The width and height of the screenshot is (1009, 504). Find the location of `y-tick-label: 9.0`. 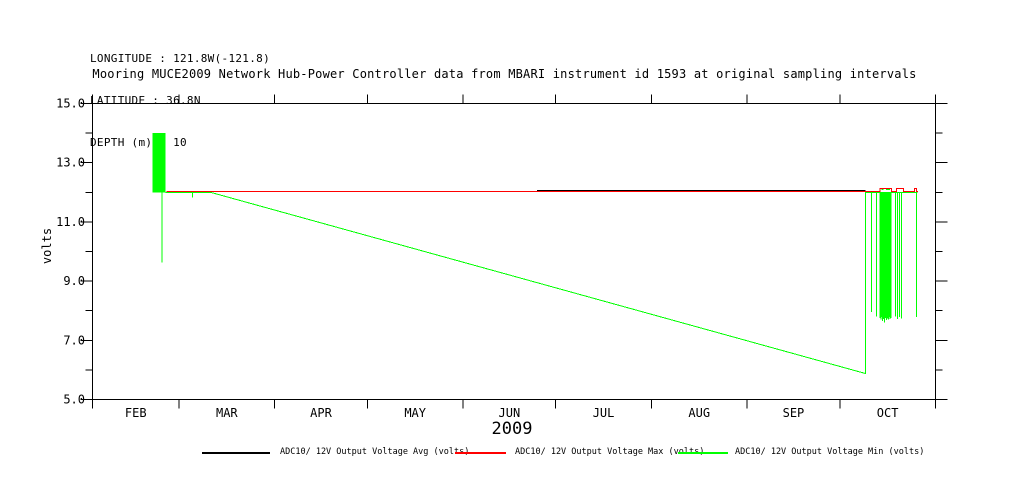

y-tick-label: 9.0 is located at coordinates (74, 281).